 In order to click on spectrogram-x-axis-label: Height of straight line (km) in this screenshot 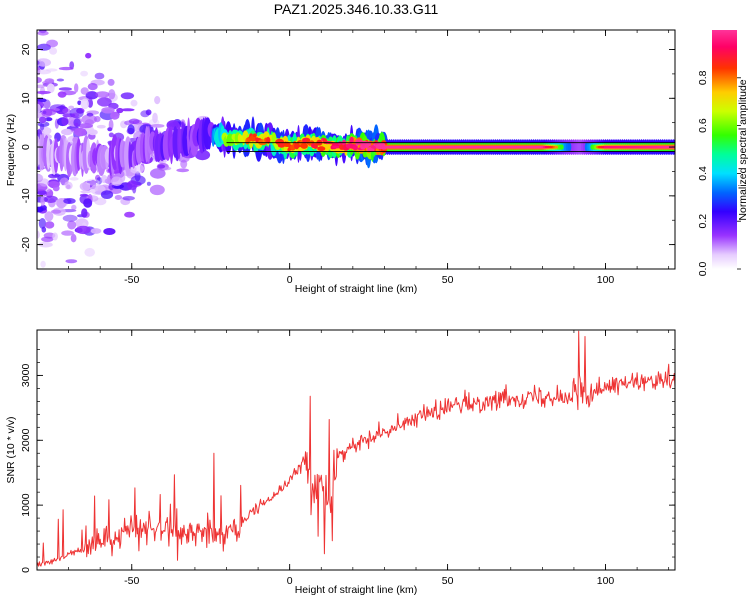, I will do `click(356, 289)`.